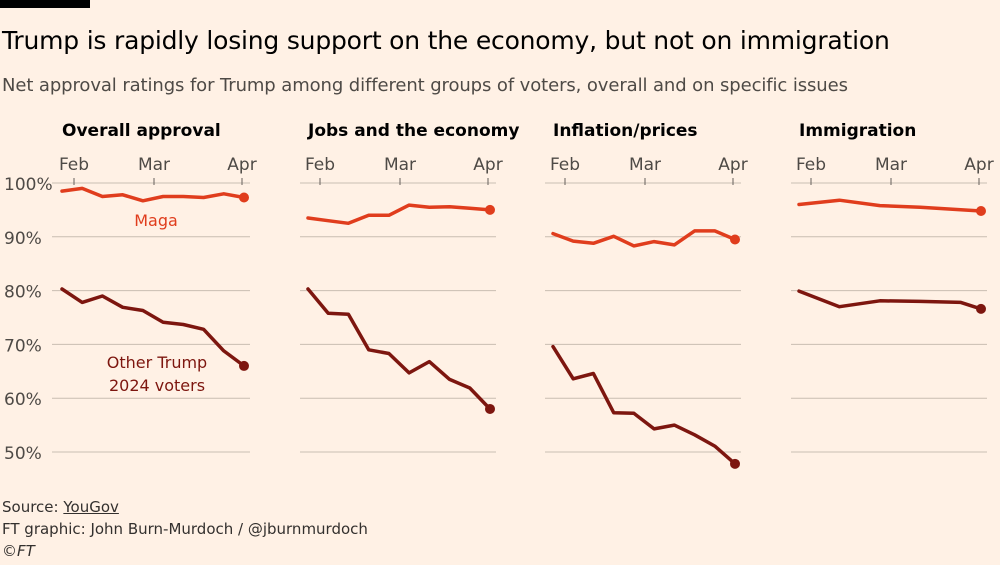  Describe the element at coordinates (141, 131) in the screenshot. I see `panel-title: Overall approval` at that location.